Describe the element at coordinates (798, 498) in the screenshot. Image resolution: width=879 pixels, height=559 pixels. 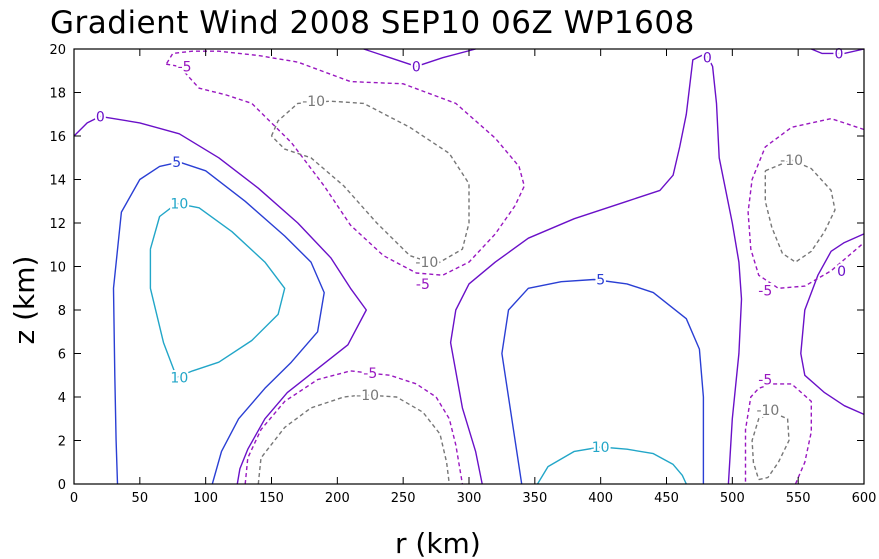
I see `x-tick-label: 550` at that location.